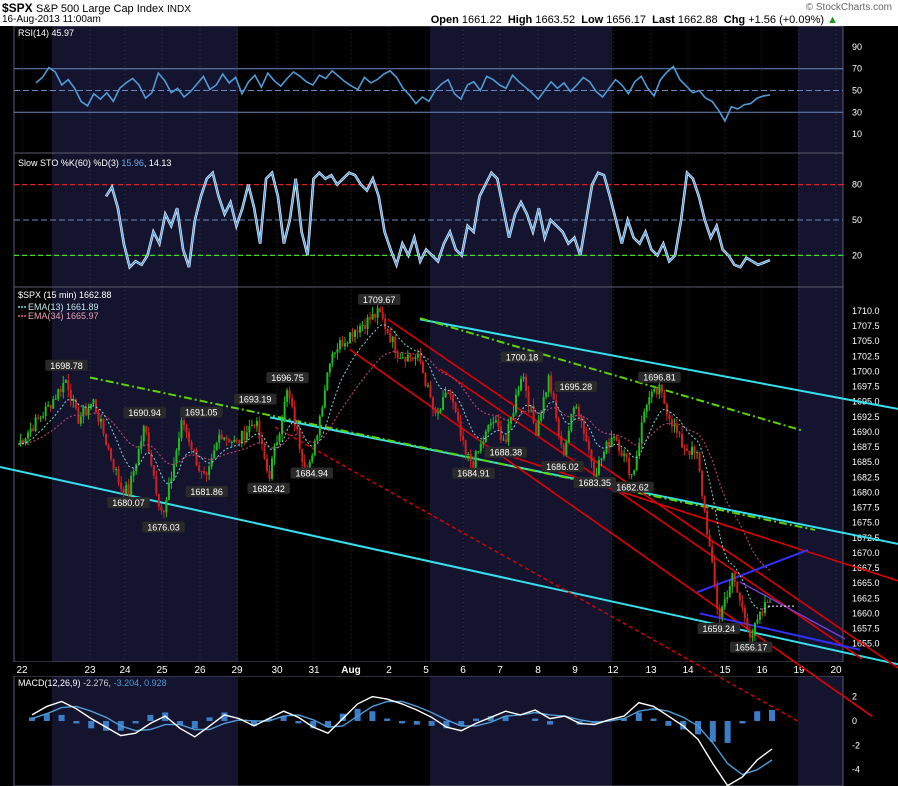 The width and height of the screenshot is (898, 786). I want to click on price-y-tick-label: 1695.0, so click(866, 402).